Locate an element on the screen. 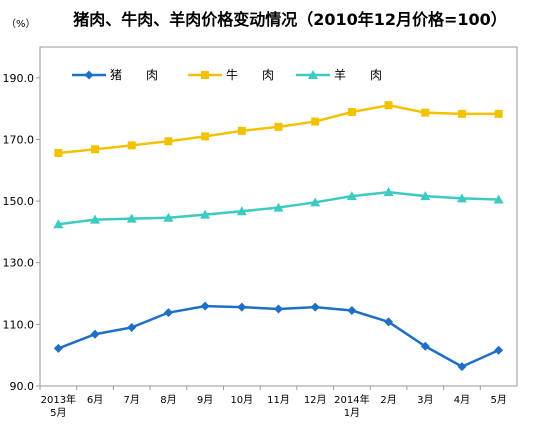 This screenshot has height=438, width=535. y-unit-label: （%） is located at coordinates (21, 24).